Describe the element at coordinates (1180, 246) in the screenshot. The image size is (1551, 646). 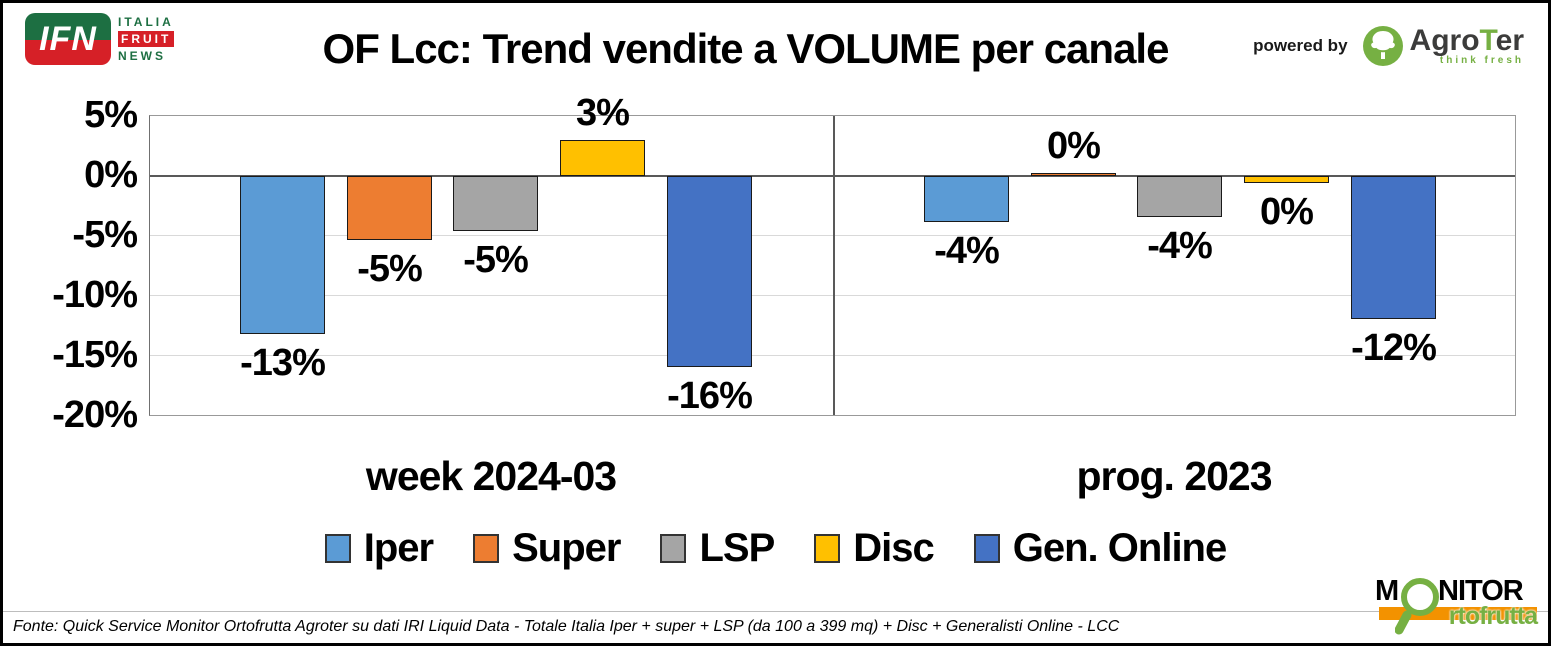
I see `data-label-lsp-group2: -4%` at that location.